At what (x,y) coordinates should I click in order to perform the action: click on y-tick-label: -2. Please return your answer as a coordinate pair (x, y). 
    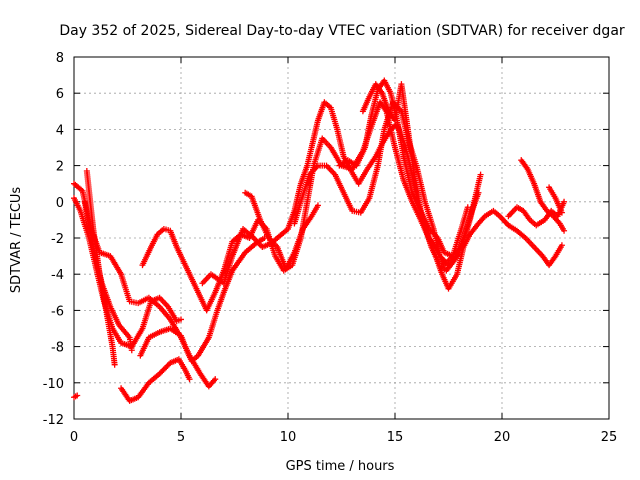
    Looking at the image, I should click on (57, 239).